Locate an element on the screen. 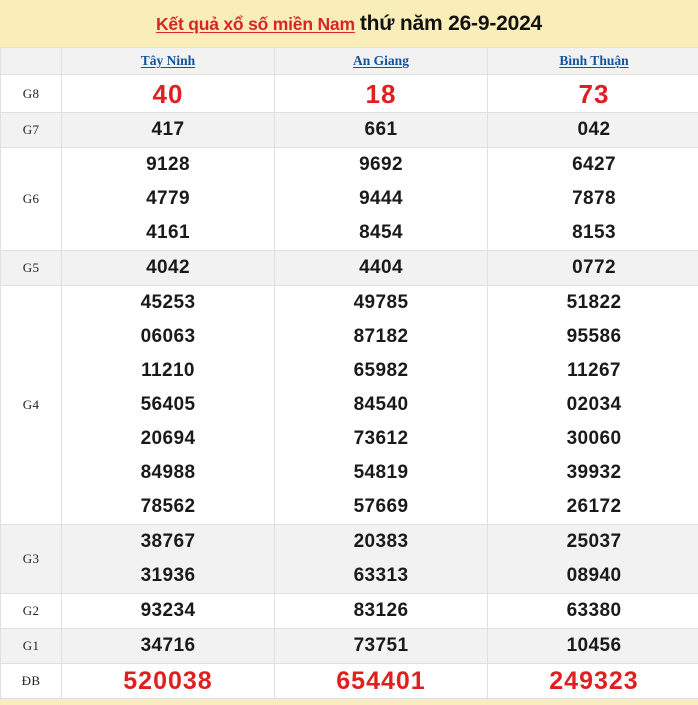 The height and width of the screenshot is (705, 698). prize-number: 06063 is located at coordinates (168, 337).